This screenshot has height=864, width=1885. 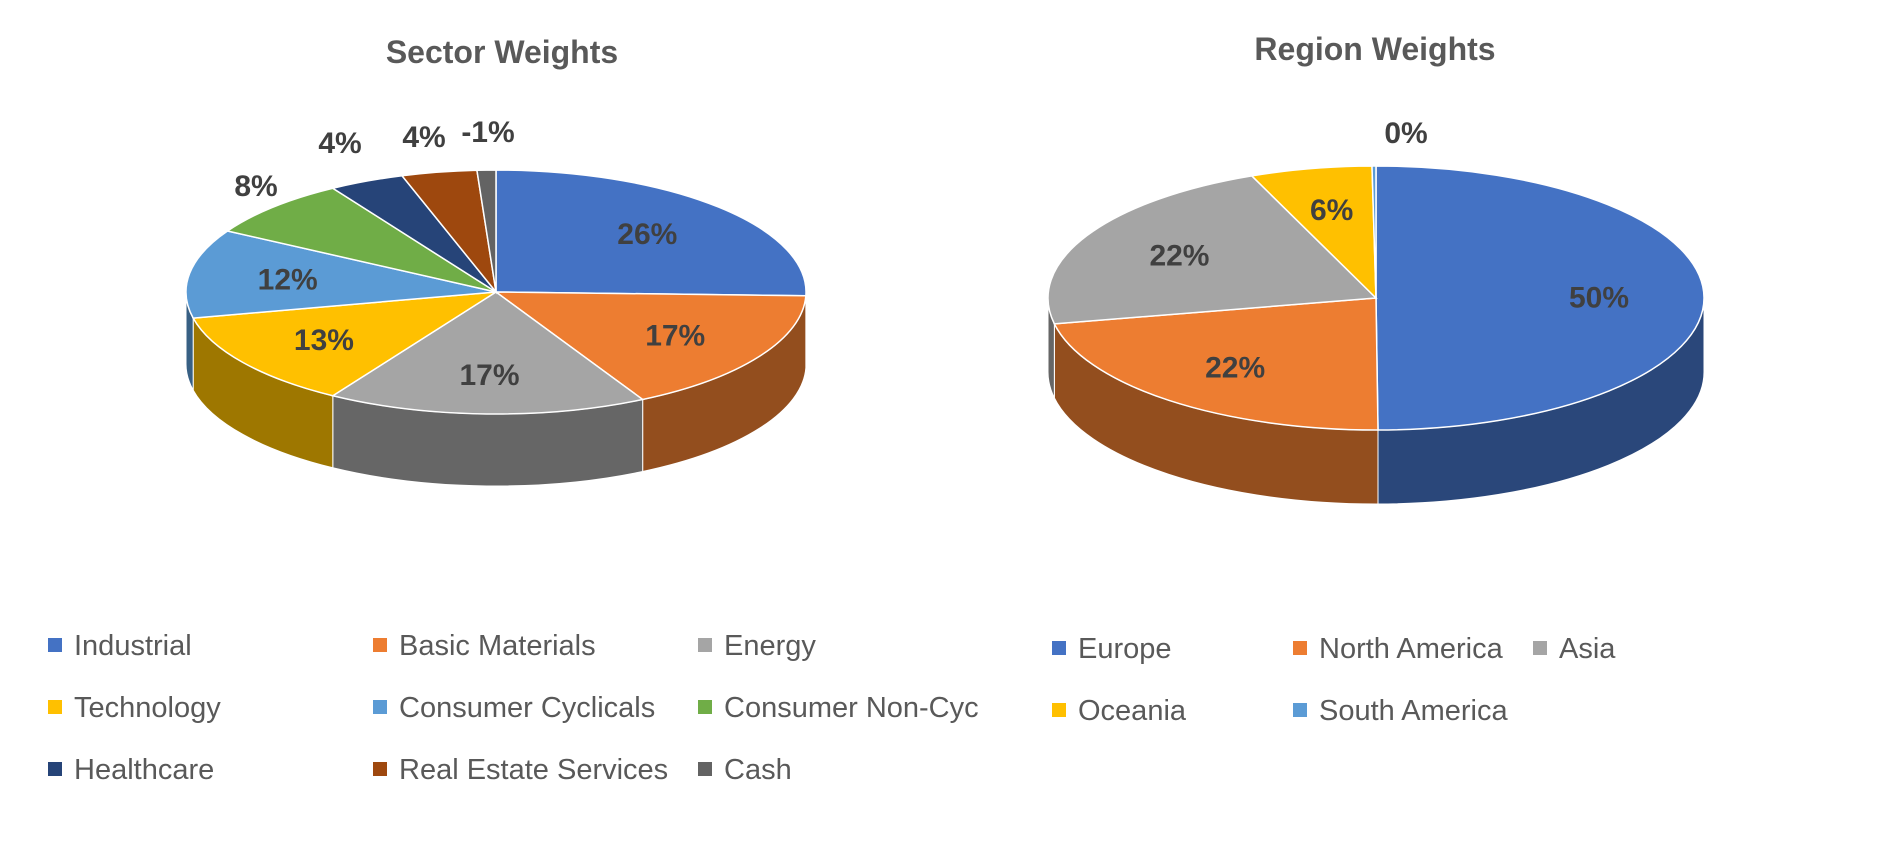 What do you see at coordinates (1125, 649) in the screenshot?
I see `legend-label: Europe` at bounding box center [1125, 649].